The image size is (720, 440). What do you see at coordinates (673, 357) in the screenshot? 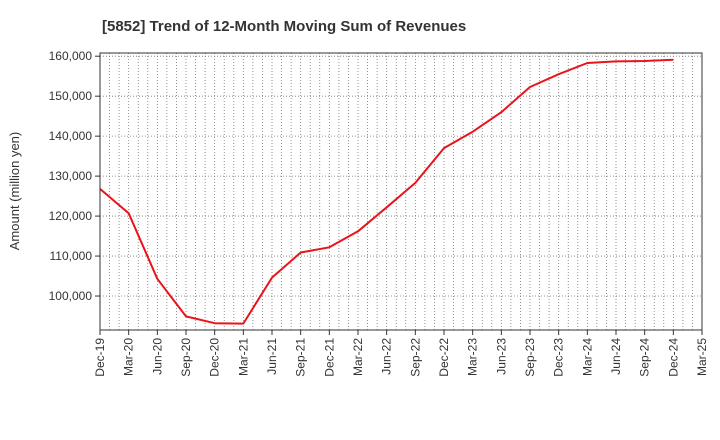
I see `x-tick-label: Dec-24` at bounding box center [673, 357].